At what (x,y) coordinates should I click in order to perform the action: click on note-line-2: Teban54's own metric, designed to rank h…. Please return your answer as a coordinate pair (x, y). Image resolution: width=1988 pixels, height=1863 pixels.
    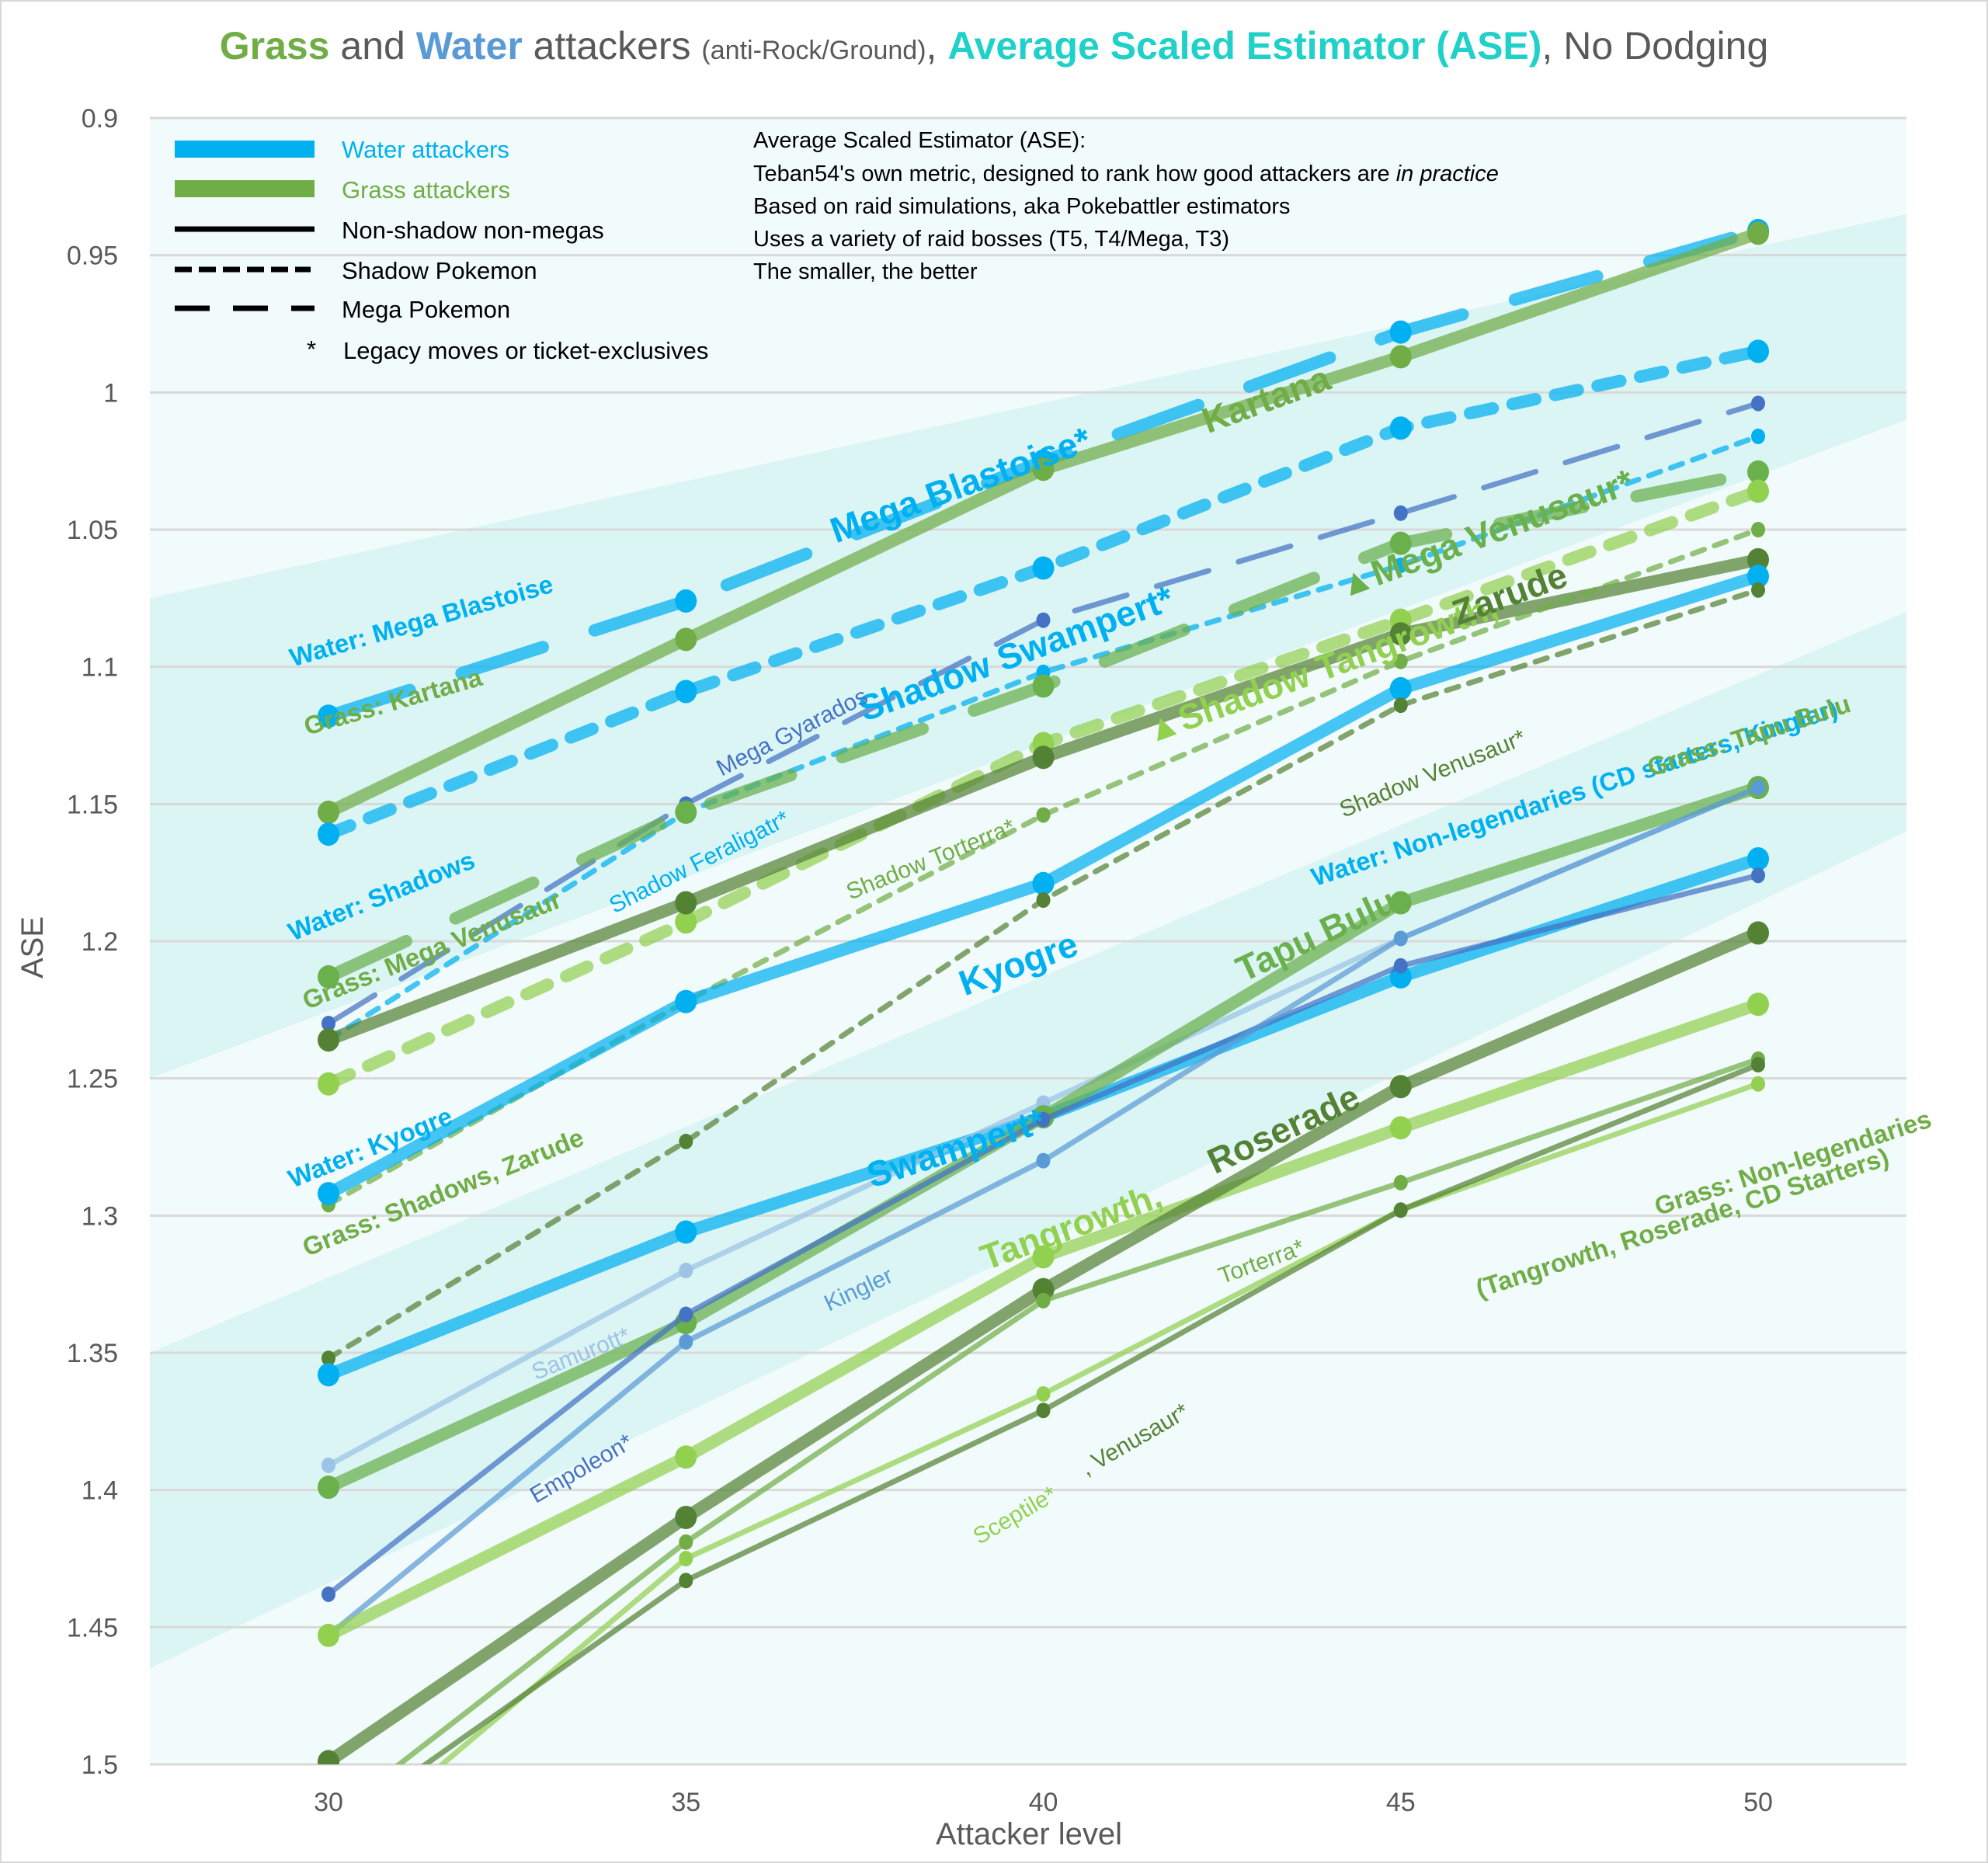
    Looking at the image, I should click on (1126, 174).